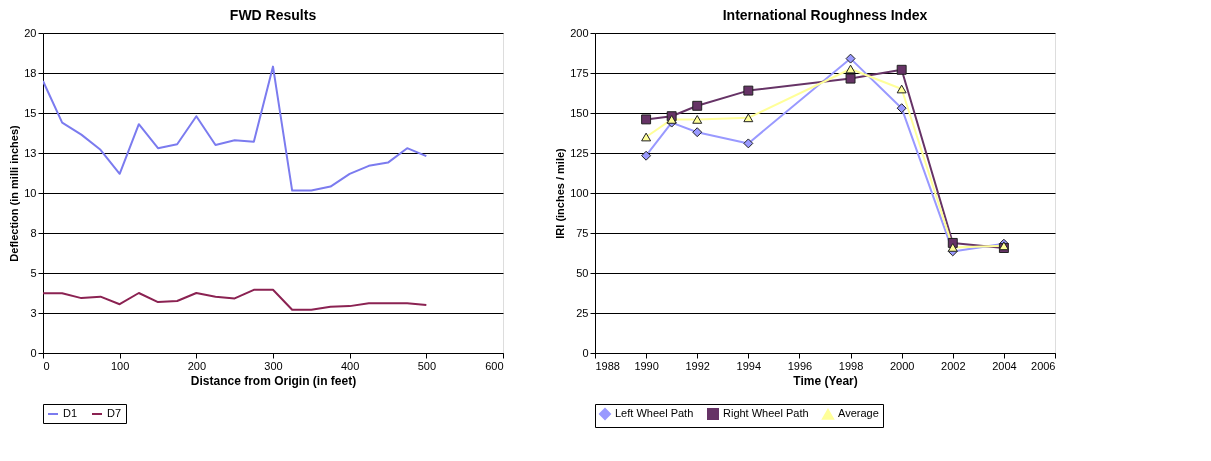 This screenshot has height=461, width=1211. Describe the element at coordinates (902, 365) in the screenshot. I see `x-tick-label: 2000` at that location.